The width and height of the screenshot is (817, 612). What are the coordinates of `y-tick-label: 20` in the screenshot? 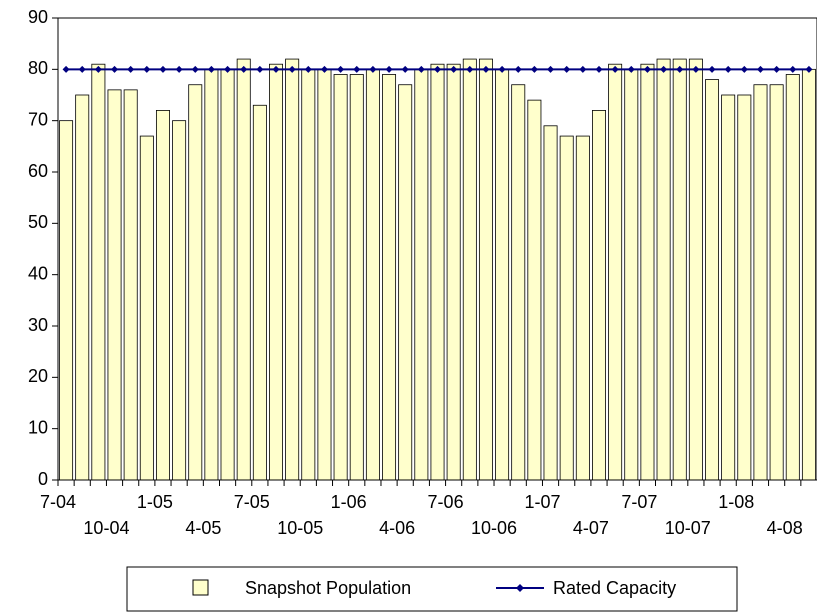 It's located at (38, 376).